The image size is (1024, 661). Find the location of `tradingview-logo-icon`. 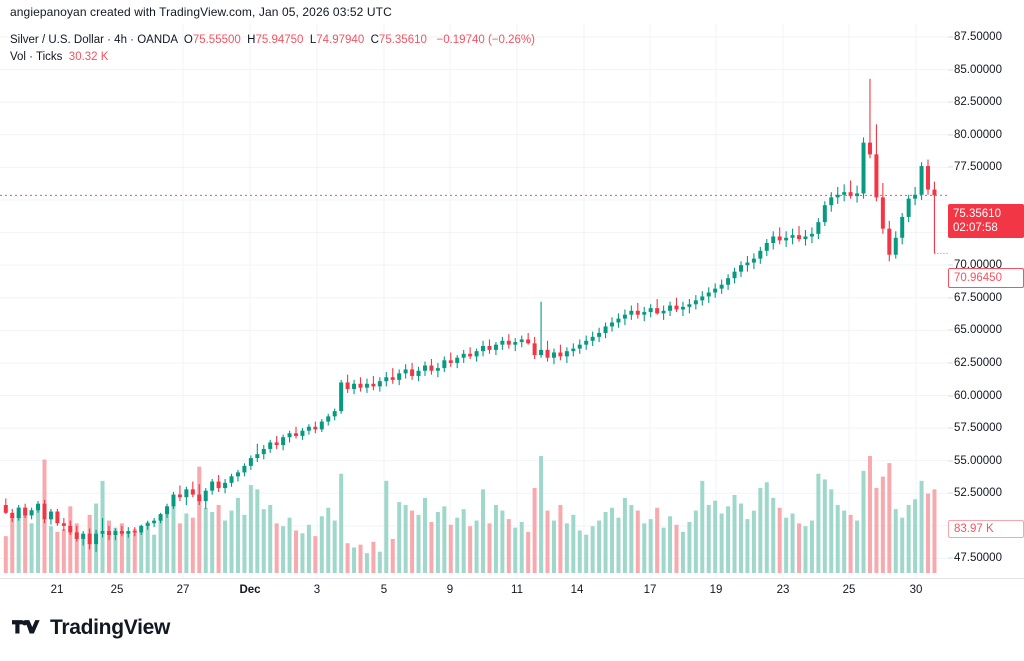

tradingview-logo-icon is located at coordinates (26, 626).